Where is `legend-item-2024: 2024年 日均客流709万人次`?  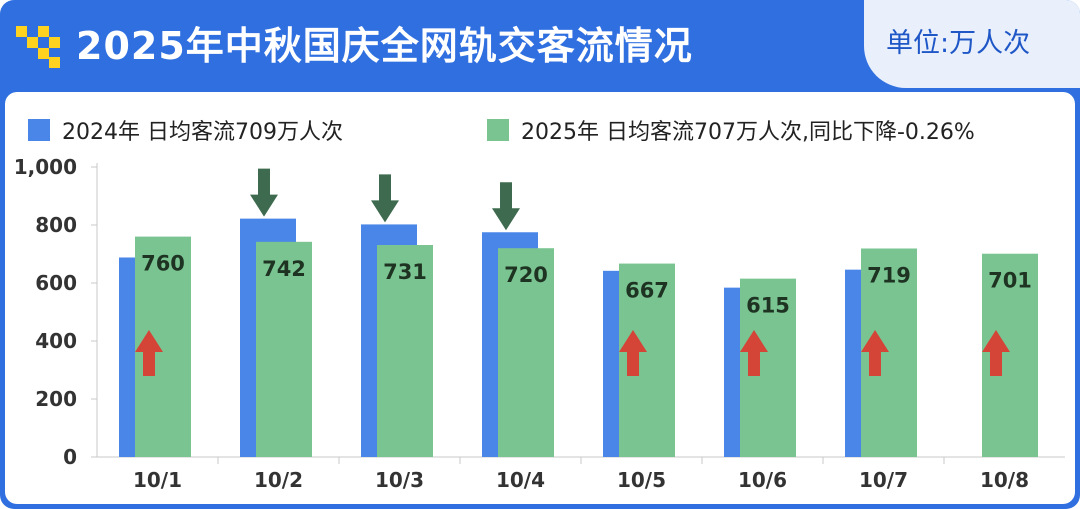
legend-item-2024: 2024年 日均客流709万人次 is located at coordinates (185, 130).